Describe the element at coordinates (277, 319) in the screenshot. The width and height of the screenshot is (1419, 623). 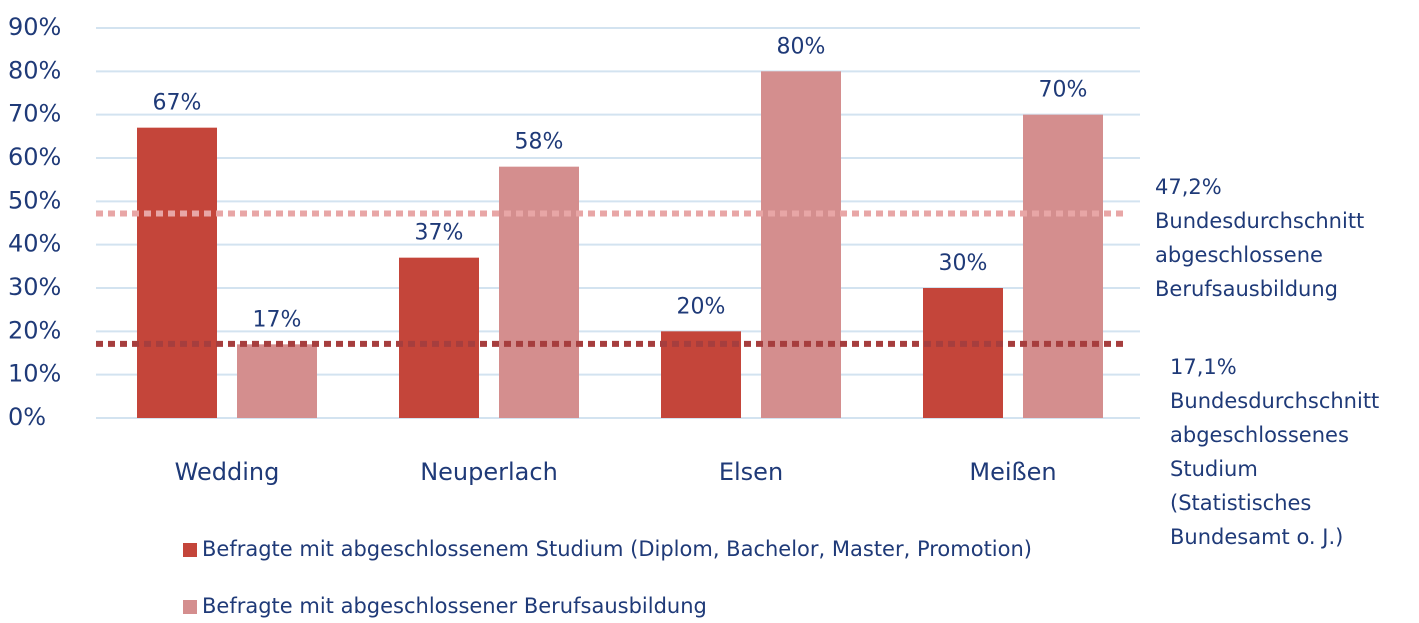
I see `value-label: 17%` at that location.